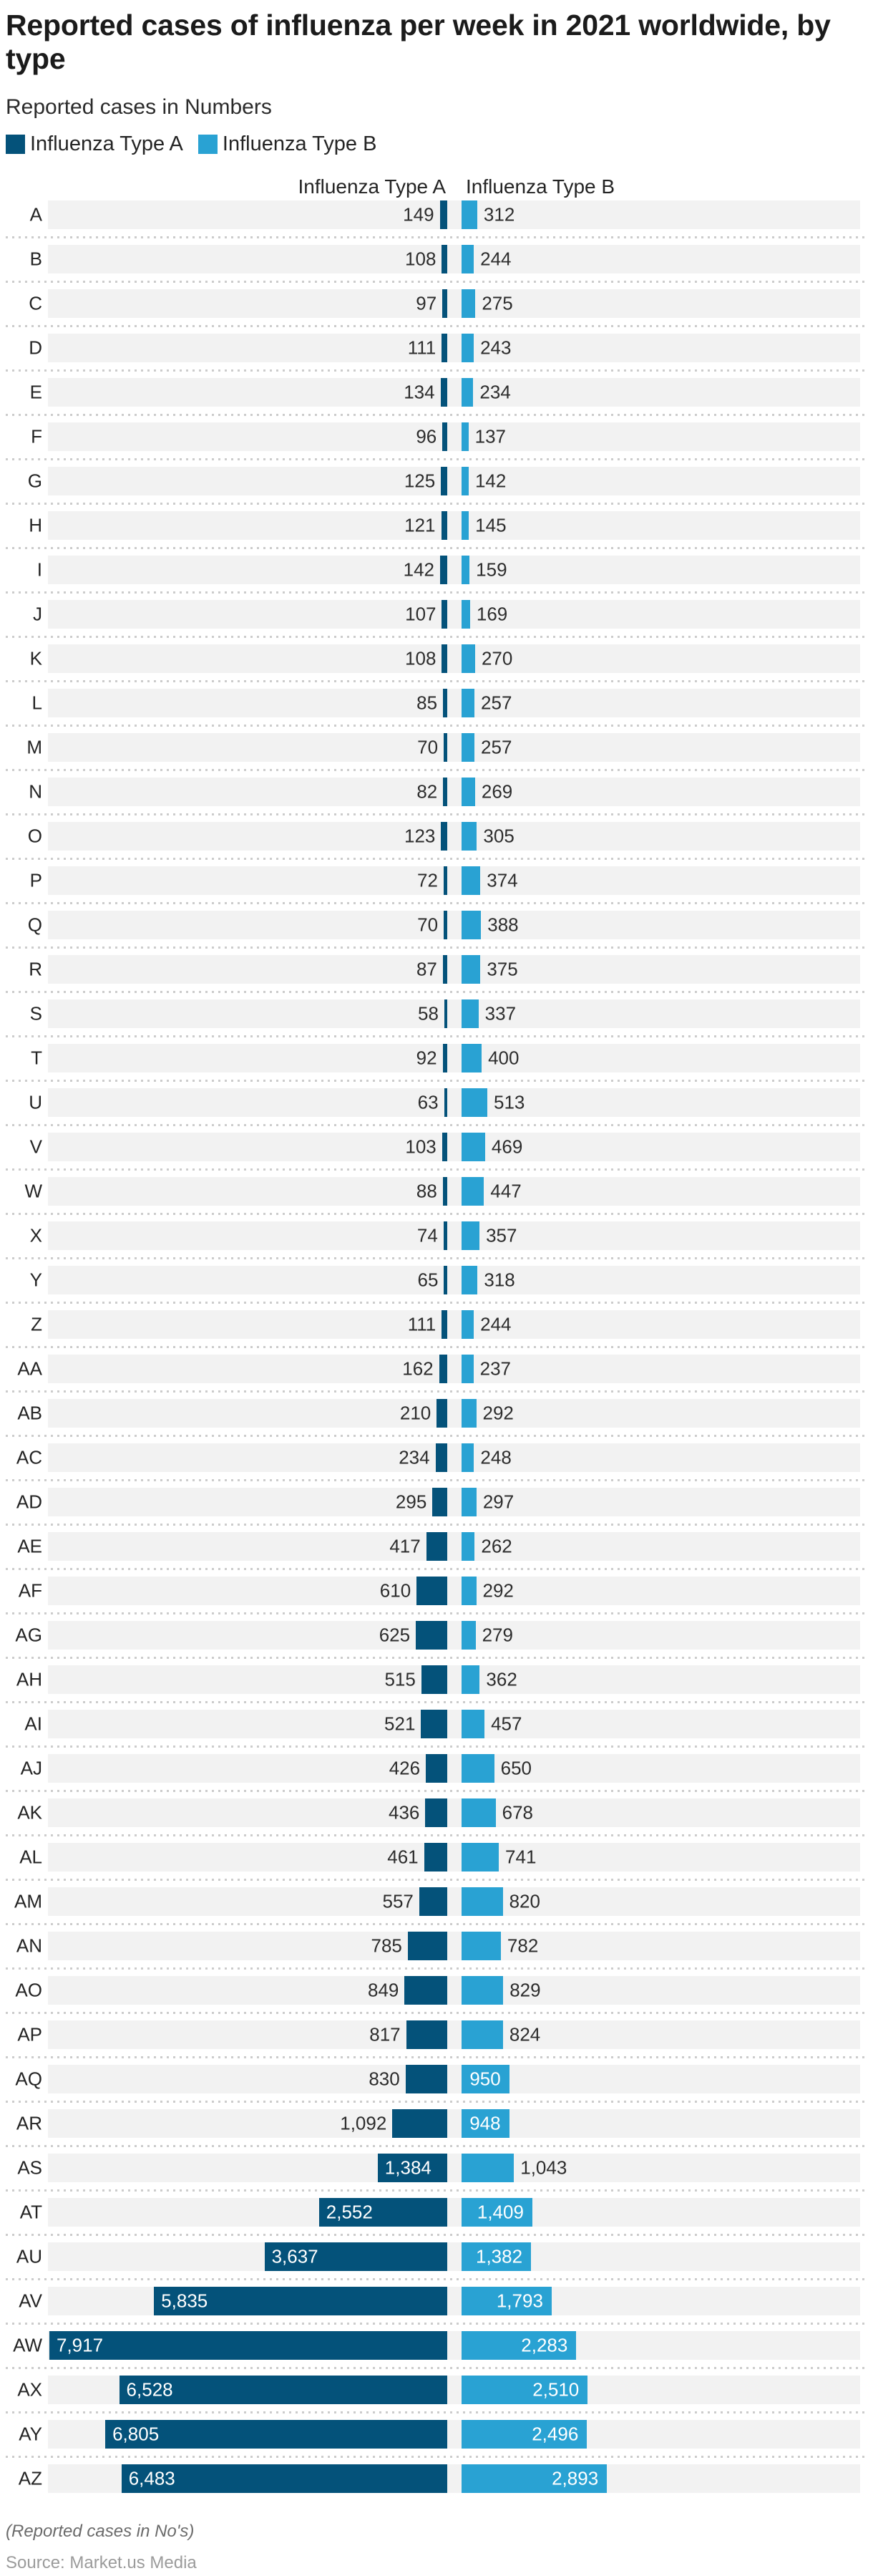  What do you see at coordinates (503, 925) in the screenshot?
I see `type-b-value: 388` at bounding box center [503, 925].